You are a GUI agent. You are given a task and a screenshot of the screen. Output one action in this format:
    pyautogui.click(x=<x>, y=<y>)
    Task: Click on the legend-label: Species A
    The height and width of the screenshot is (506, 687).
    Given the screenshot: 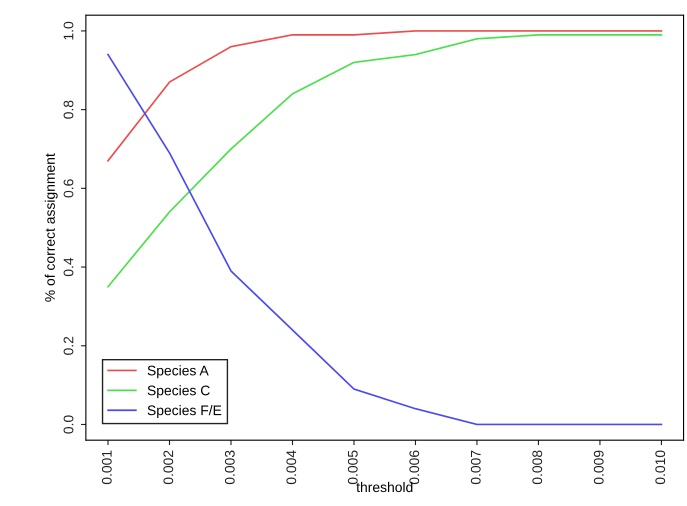 What is the action you would take?
    pyautogui.click(x=178, y=371)
    